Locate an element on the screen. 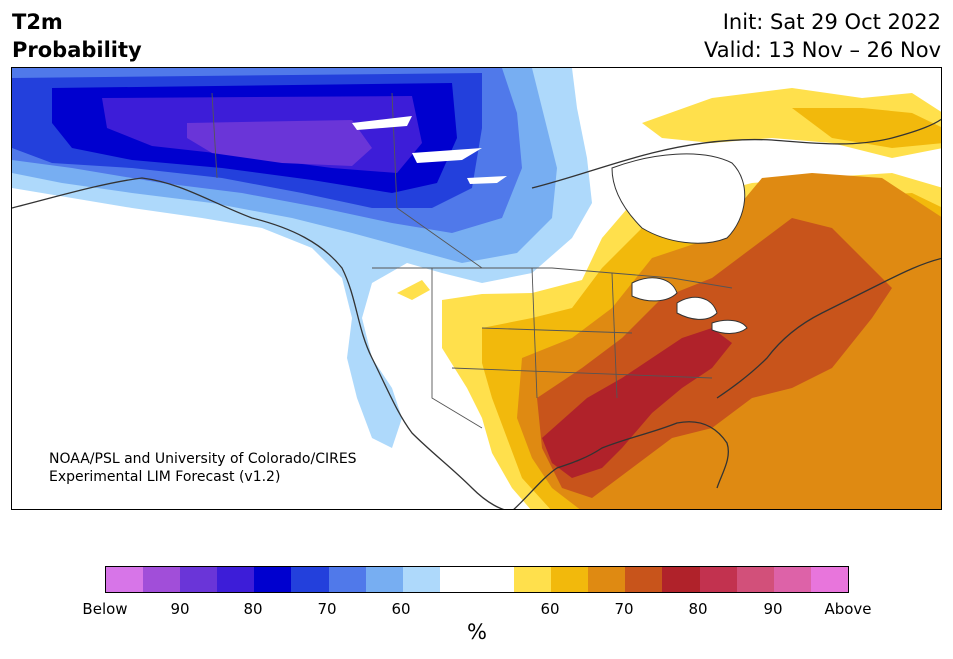 The image size is (953, 659). hudson-bay is located at coordinates (678, 198).